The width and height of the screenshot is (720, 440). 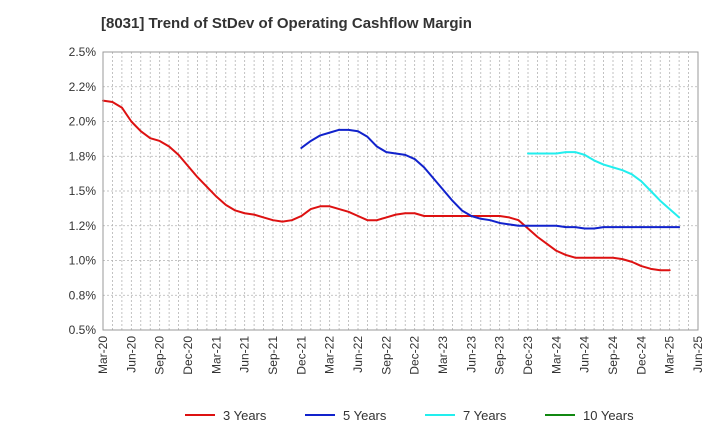 I want to click on x-tick-label: Jun-21, so click(x=245, y=354).